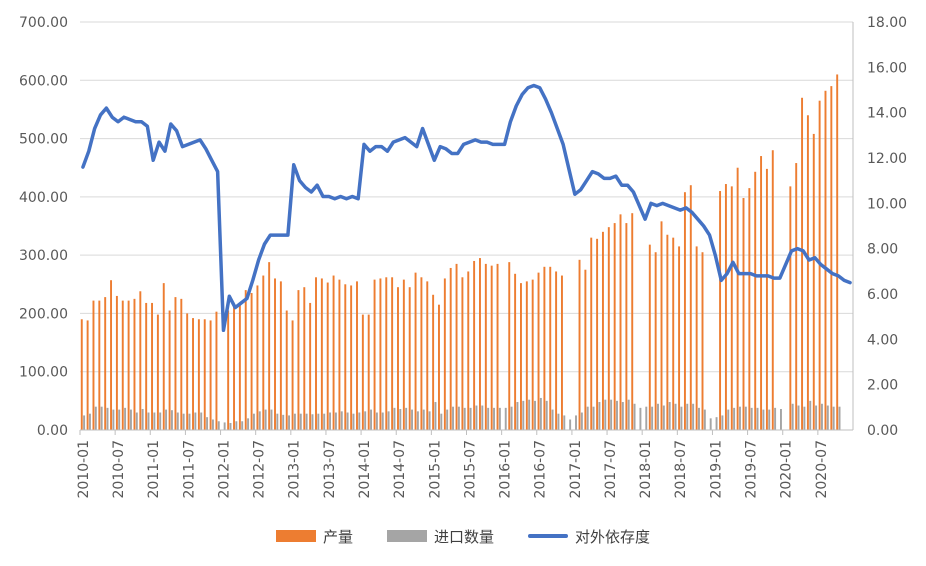  Describe the element at coordinates (43, 314) in the screenshot. I see `y-left-tick-label: 200.00` at that location.